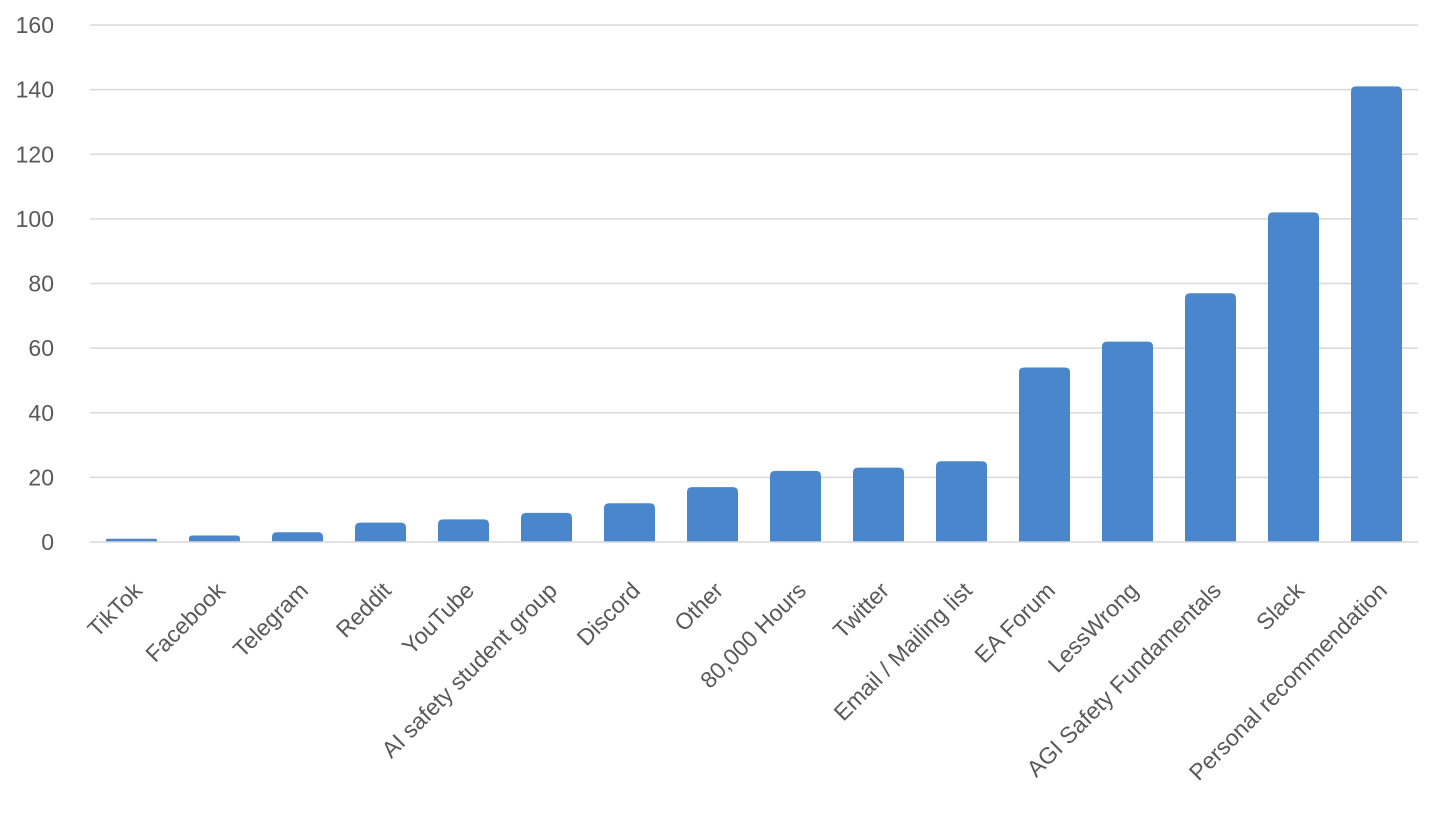 The width and height of the screenshot is (1434, 825). I want to click on bar-facebook, so click(214, 538).